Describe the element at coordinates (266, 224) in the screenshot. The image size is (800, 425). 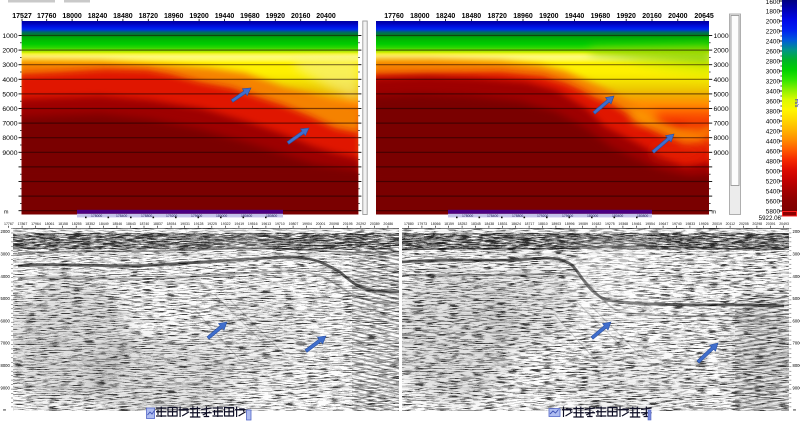
I see `svg-text: 19613` at that location.